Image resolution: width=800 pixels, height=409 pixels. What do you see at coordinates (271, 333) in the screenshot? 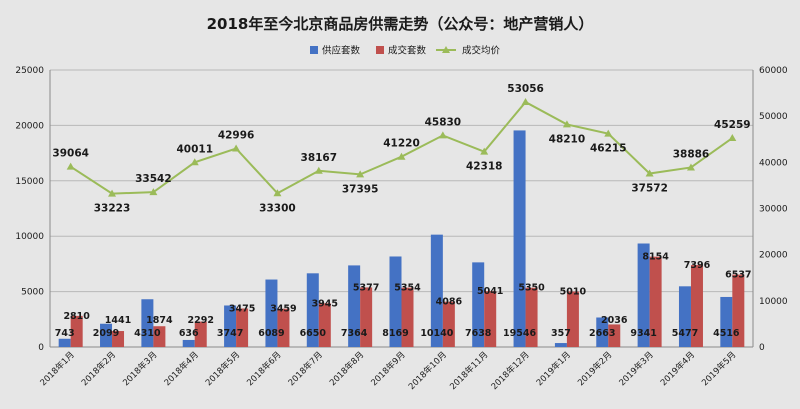
I see `supply-value-label: 6089` at bounding box center [271, 333].